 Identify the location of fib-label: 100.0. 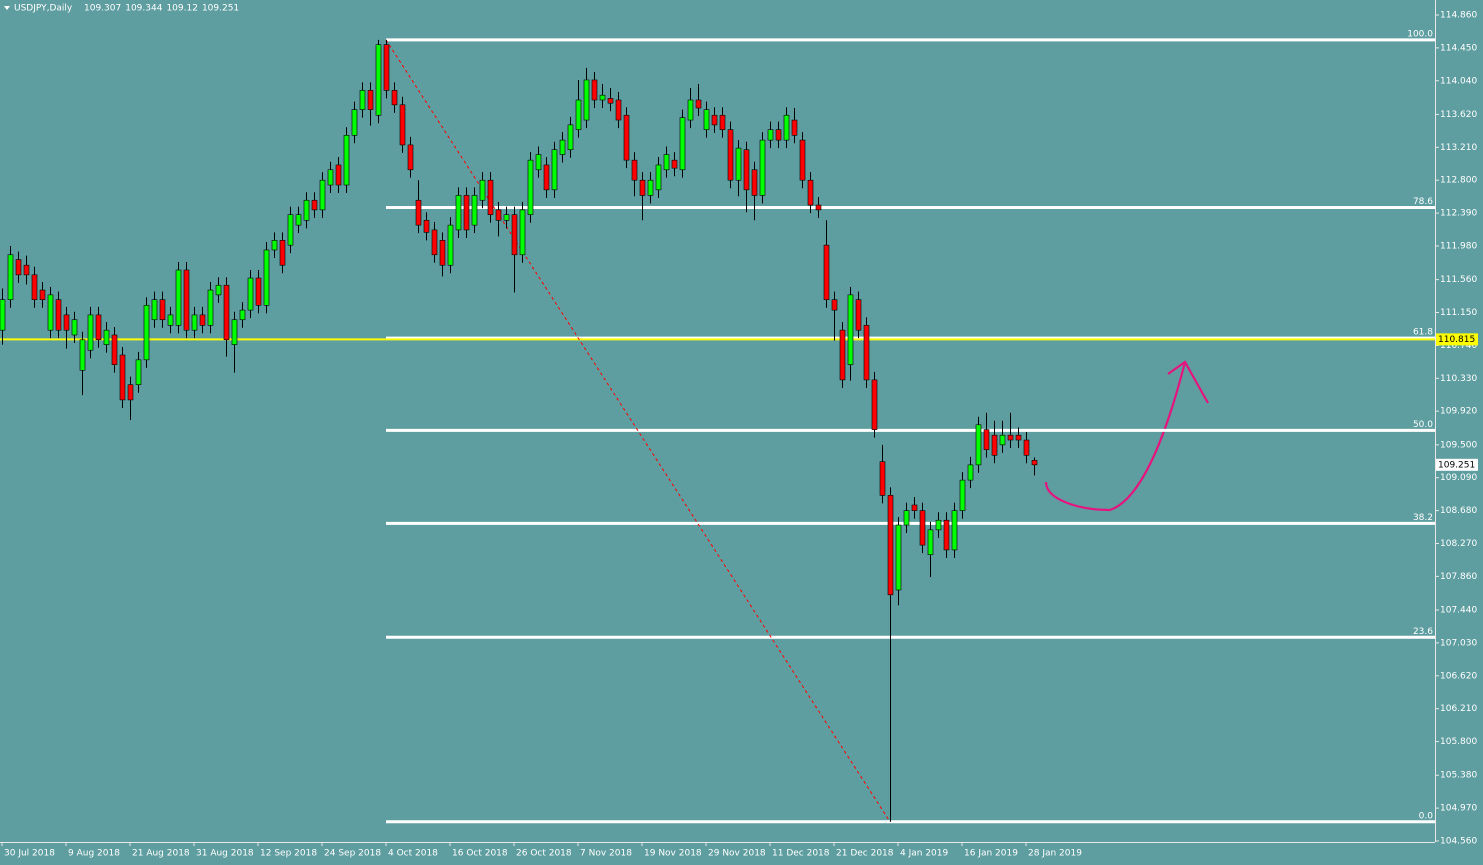
(1420, 34).